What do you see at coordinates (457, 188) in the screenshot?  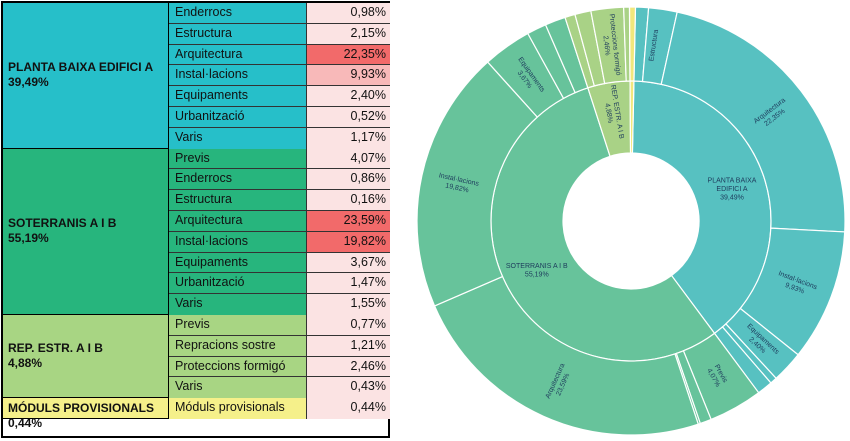 I see `outer-slice-label: 19,82%` at bounding box center [457, 188].